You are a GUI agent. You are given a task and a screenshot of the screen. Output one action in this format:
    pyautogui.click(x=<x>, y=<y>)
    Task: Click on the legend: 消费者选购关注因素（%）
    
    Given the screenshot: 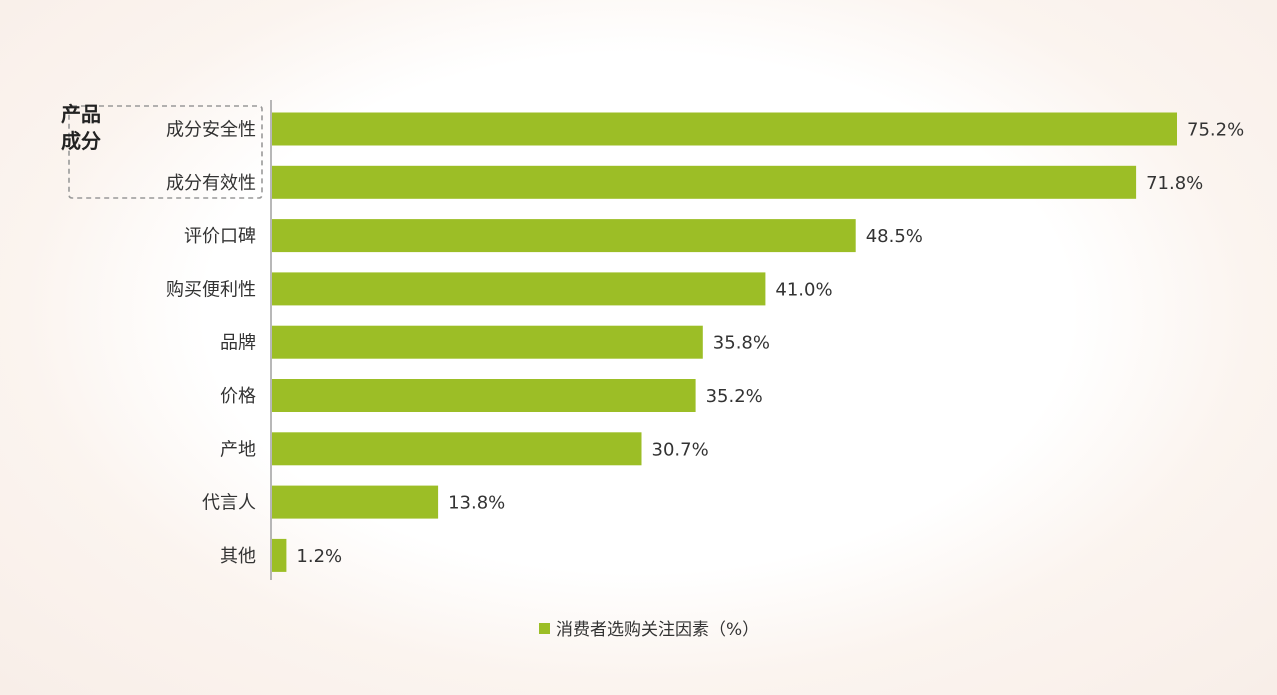 What is the action you would take?
    pyautogui.click(x=649, y=630)
    